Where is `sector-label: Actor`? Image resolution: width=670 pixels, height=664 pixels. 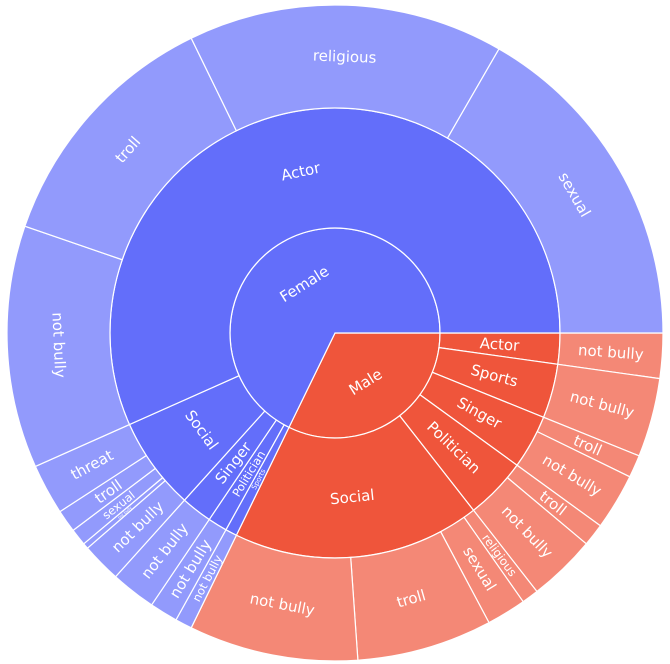 sector-label: Actor is located at coordinates (499, 344).